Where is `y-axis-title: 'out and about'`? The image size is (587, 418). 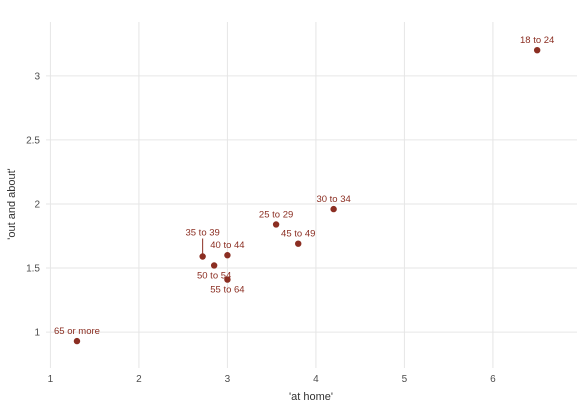
y-axis-title: 'out and about' is located at coordinates (12, 203).